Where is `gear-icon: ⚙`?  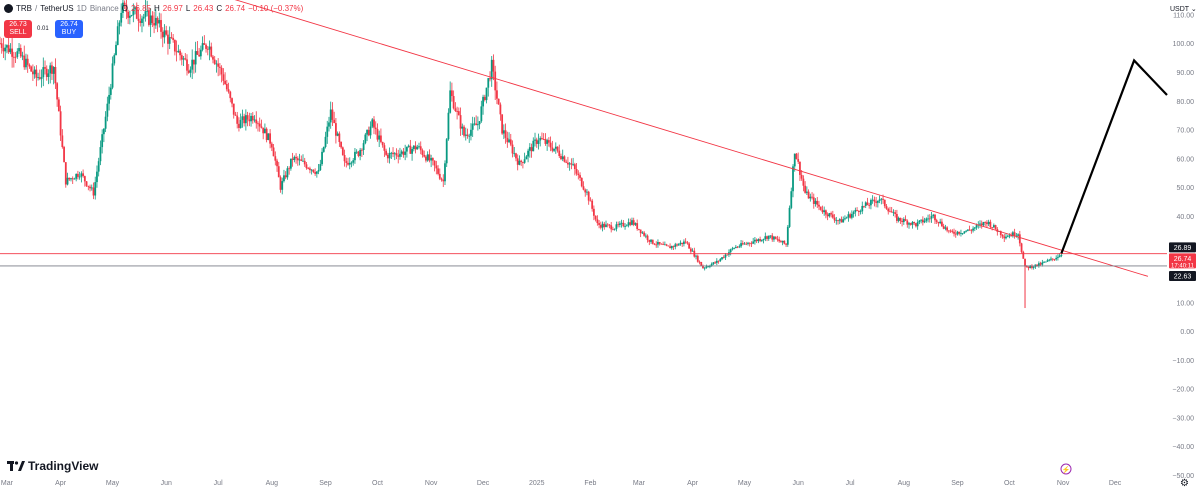 gear-icon: ⚙ is located at coordinates (1184, 483).